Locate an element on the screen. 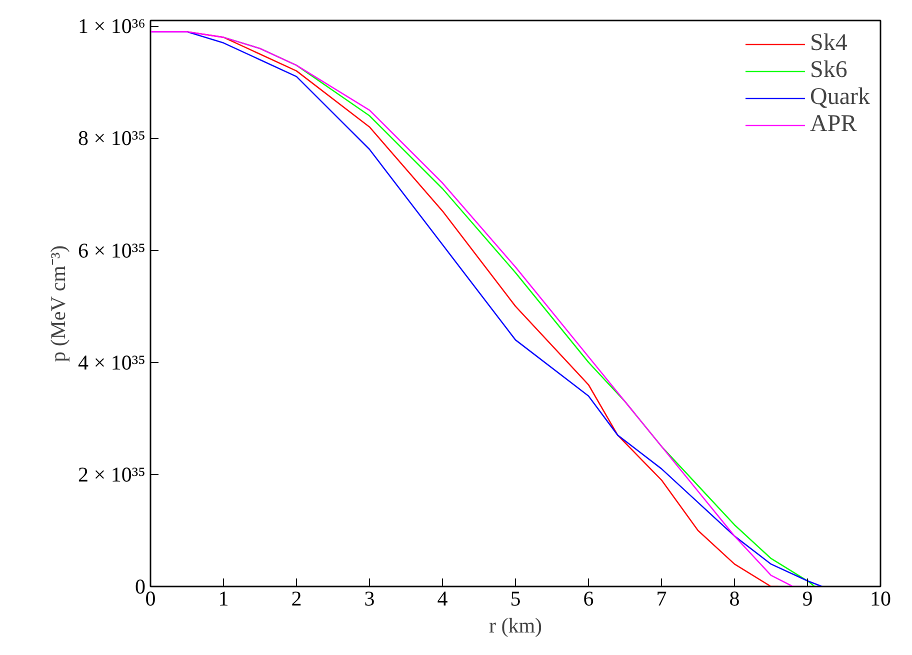 The height and width of the screenshot is (655, 912). legend-label: Quark is located at coordinates (840, 97).